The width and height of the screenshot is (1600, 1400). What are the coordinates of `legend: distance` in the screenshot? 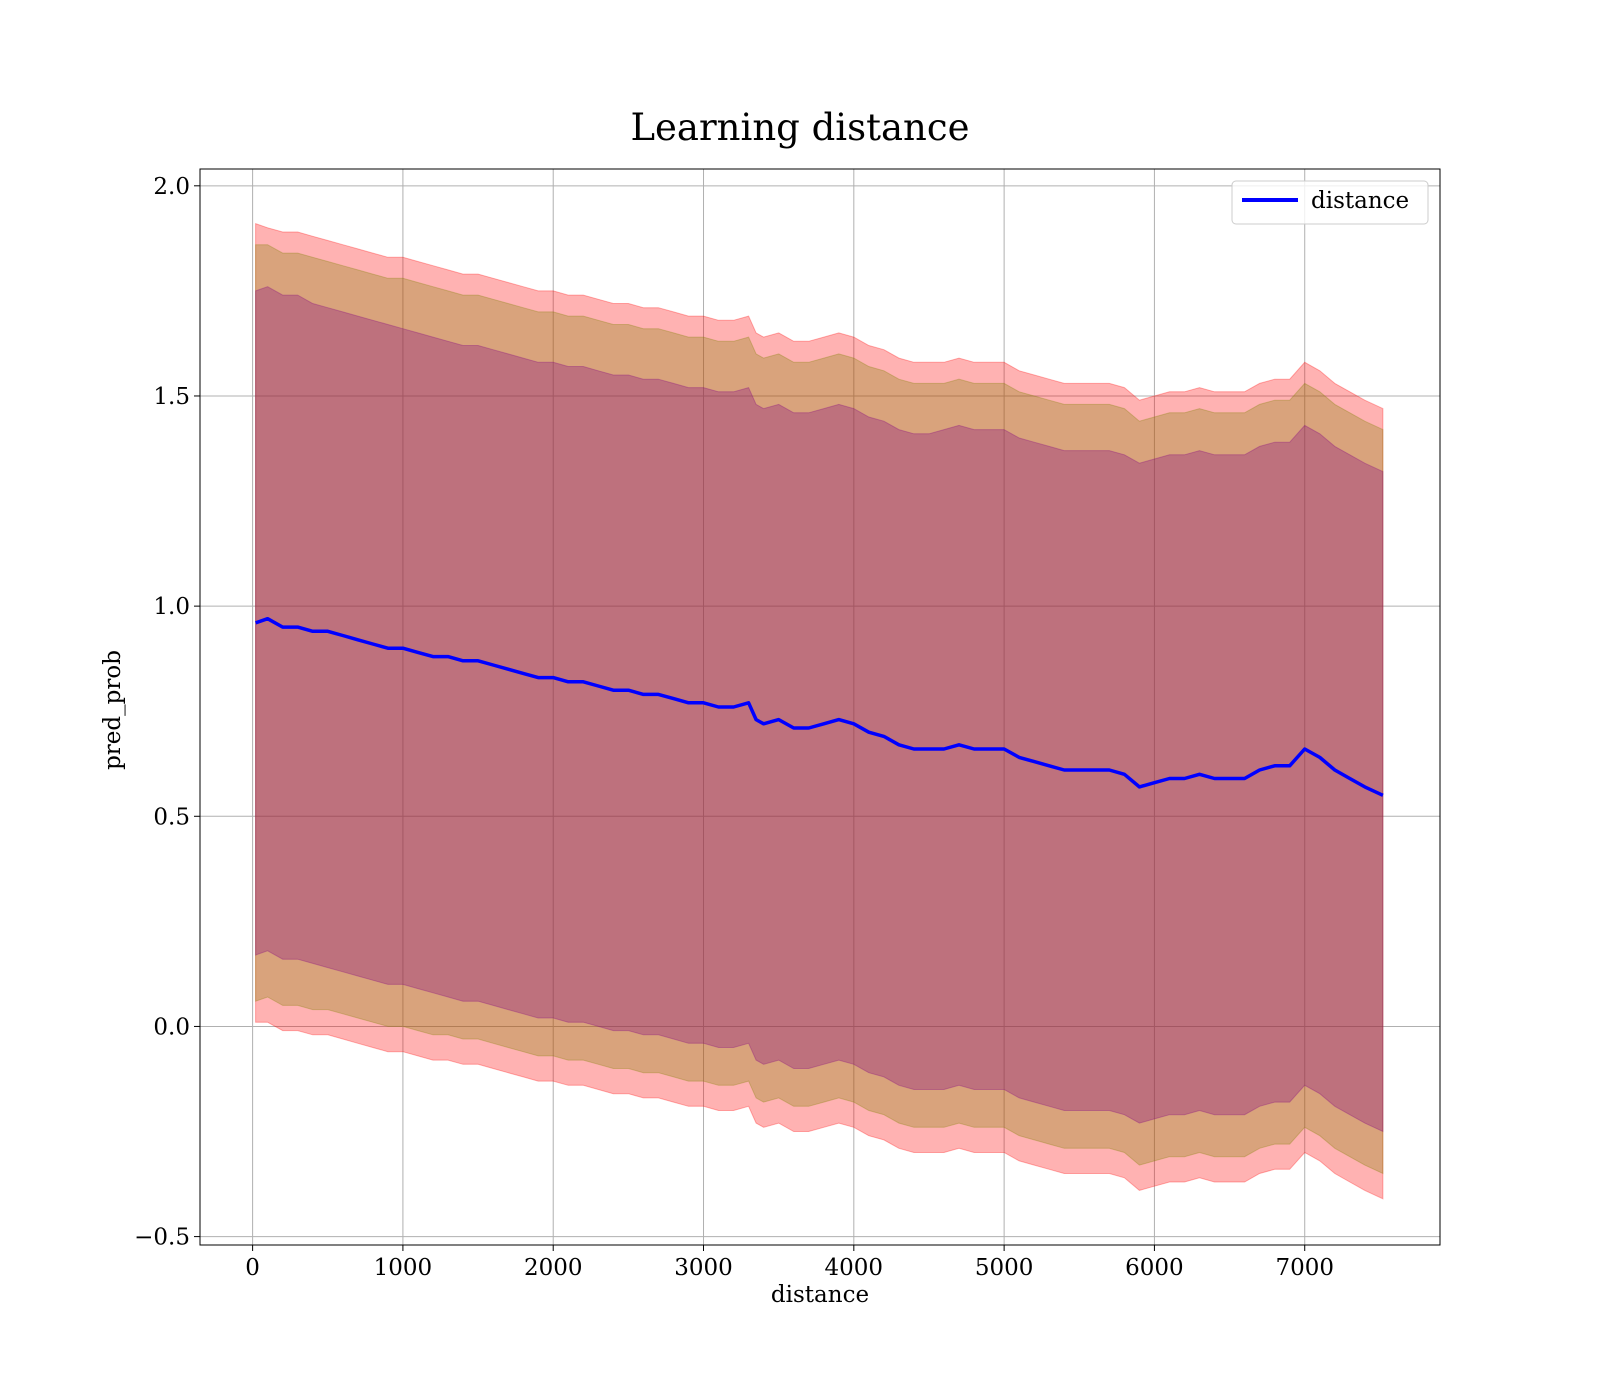 It's located at (1330, 202).